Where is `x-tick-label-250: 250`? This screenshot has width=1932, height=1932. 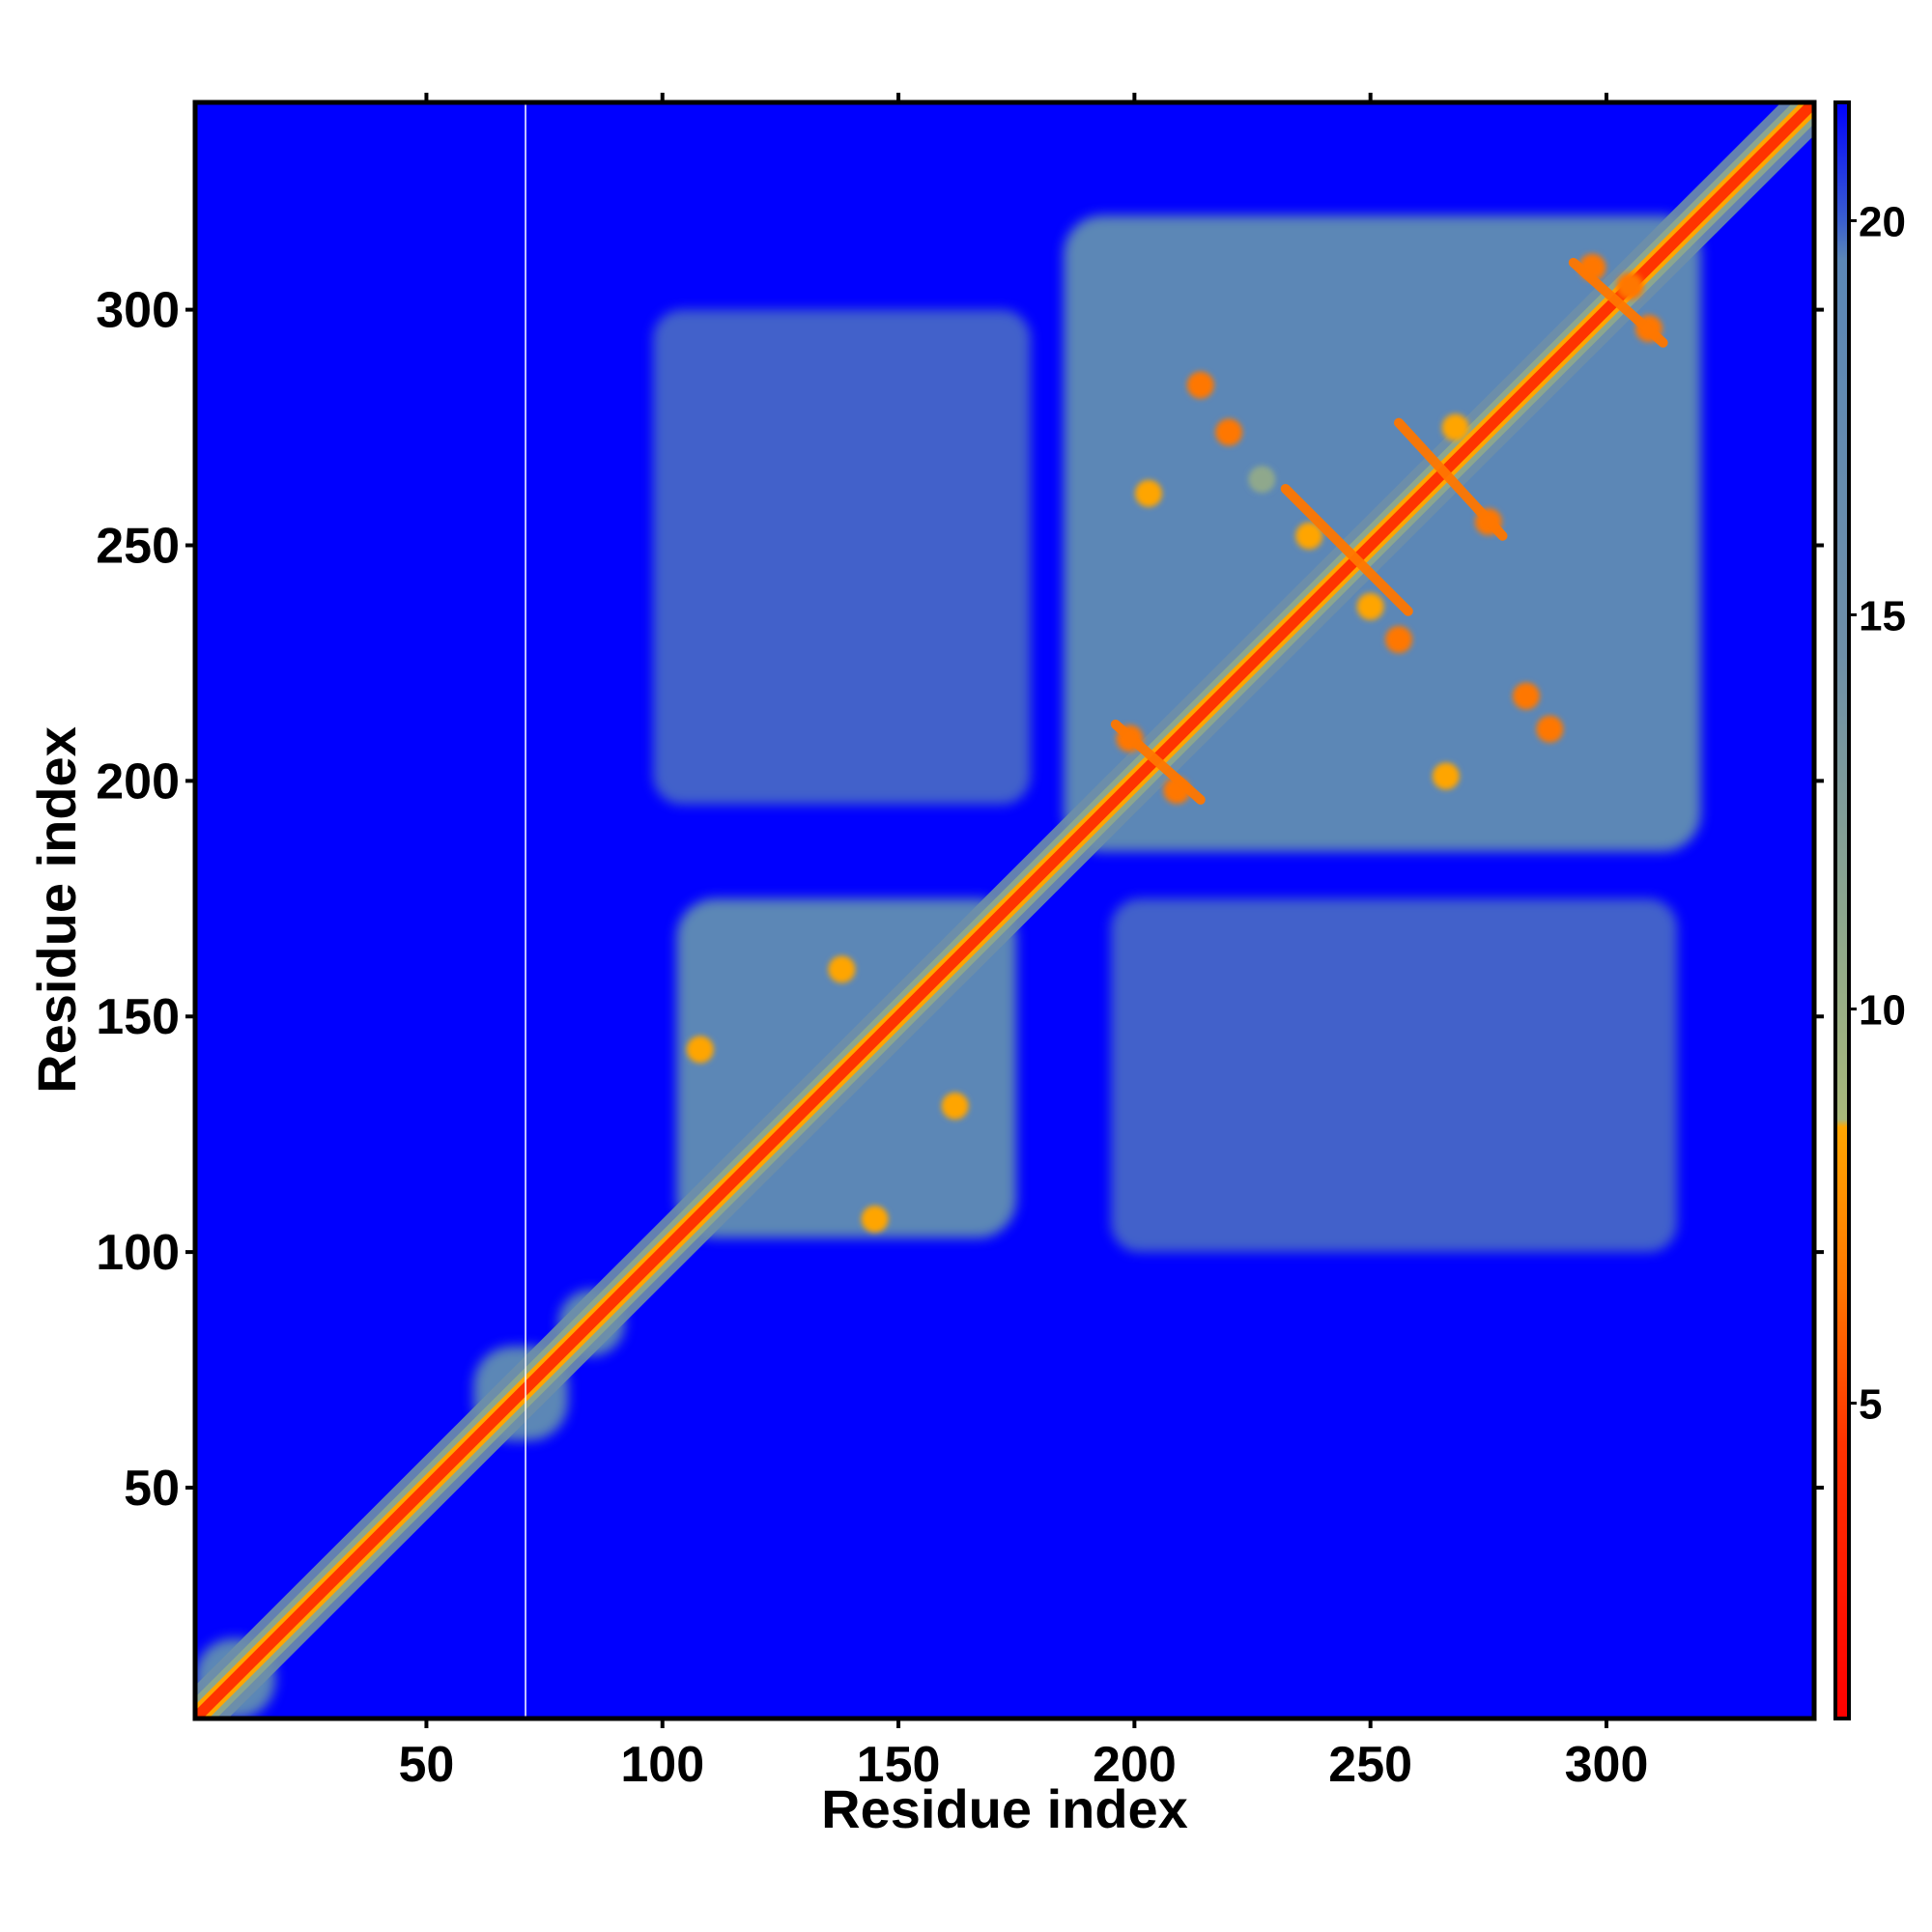 x-tick-label-250: 250 is located at coordinates (1370, 1765).